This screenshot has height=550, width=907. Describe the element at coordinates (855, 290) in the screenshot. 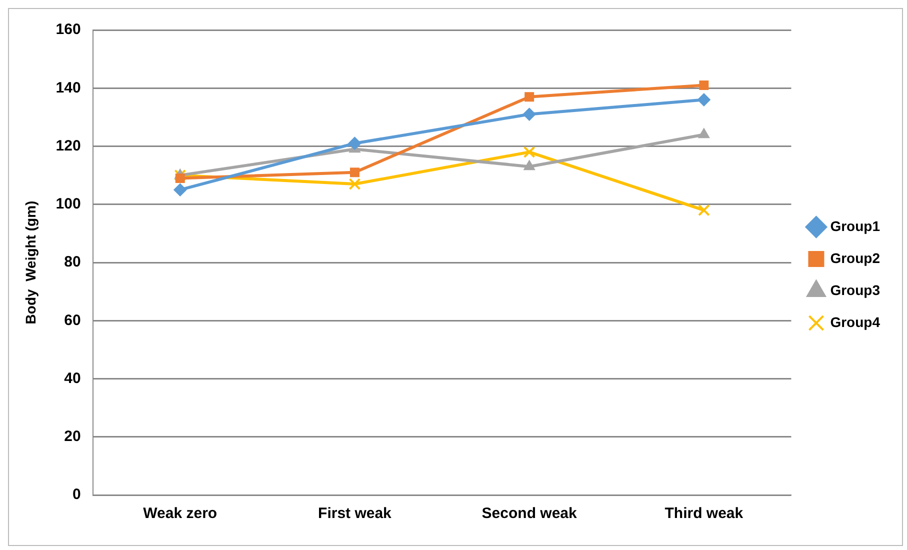

I see `legend-label: Group3` at that location.